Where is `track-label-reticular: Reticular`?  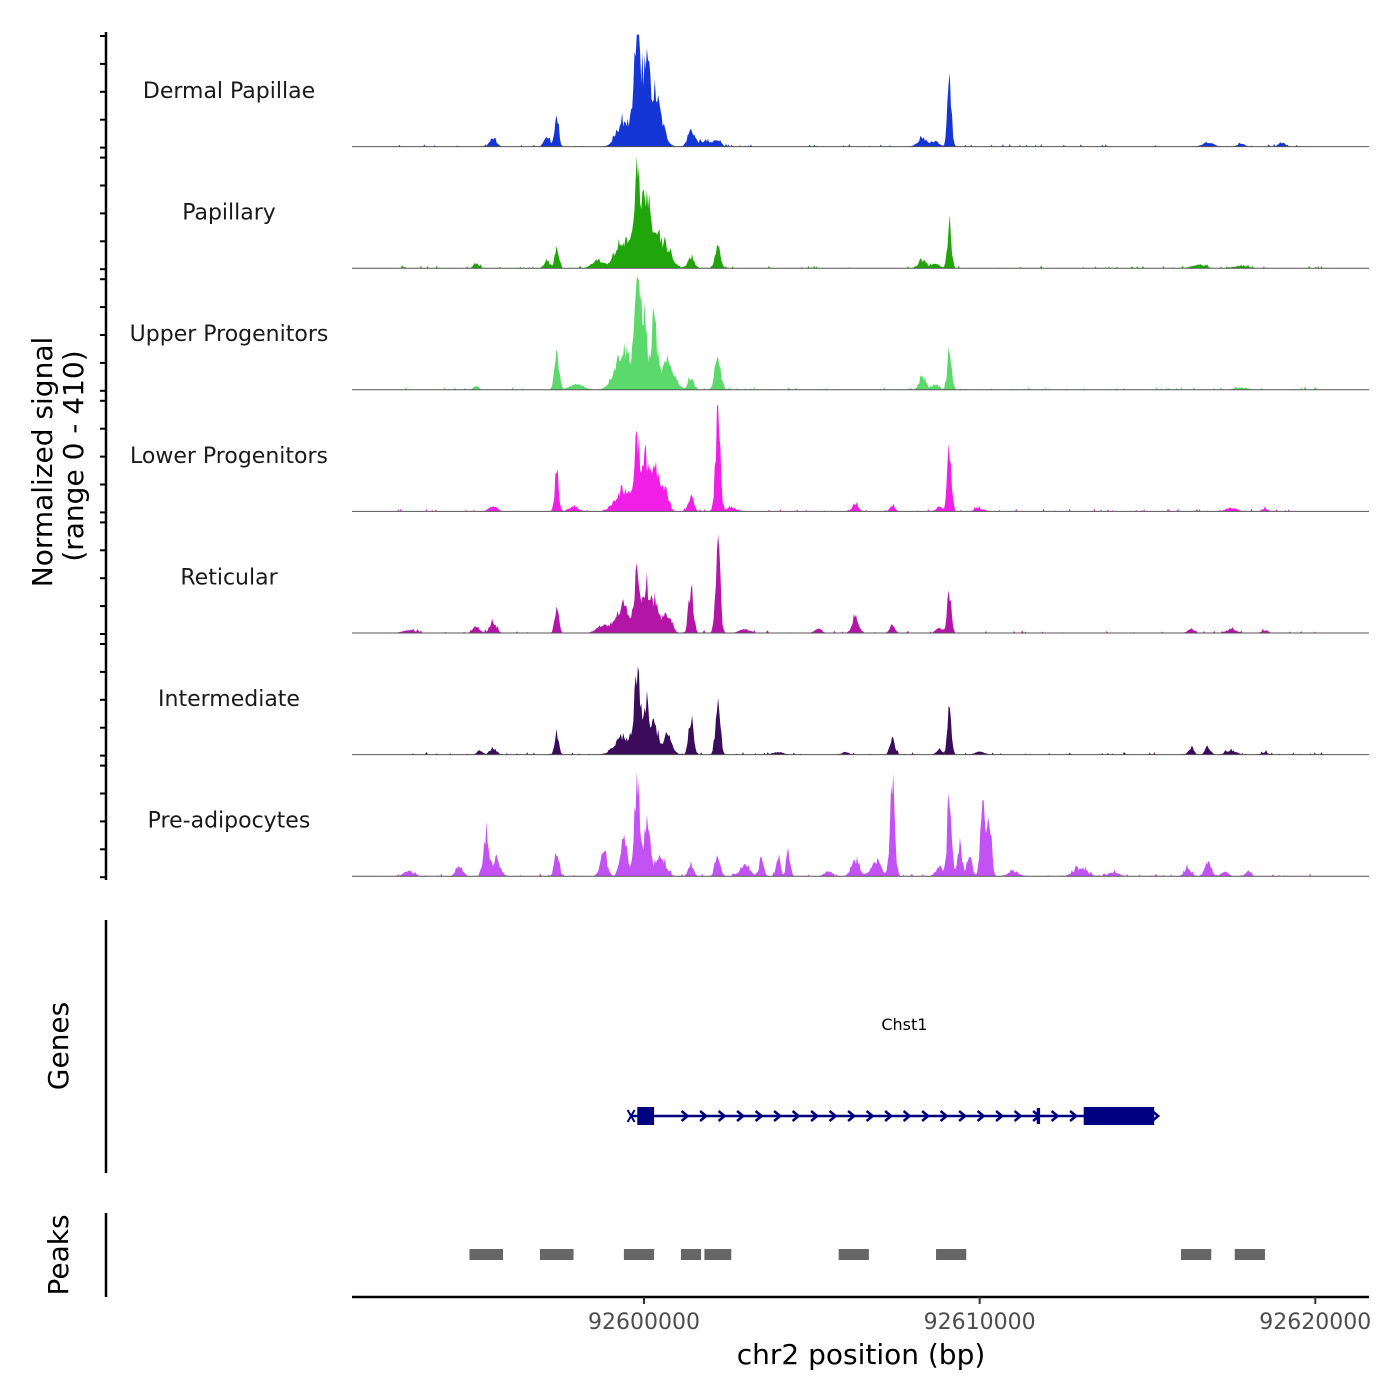
track-label-reticular: Reticular is located at coordinates (229, 577).